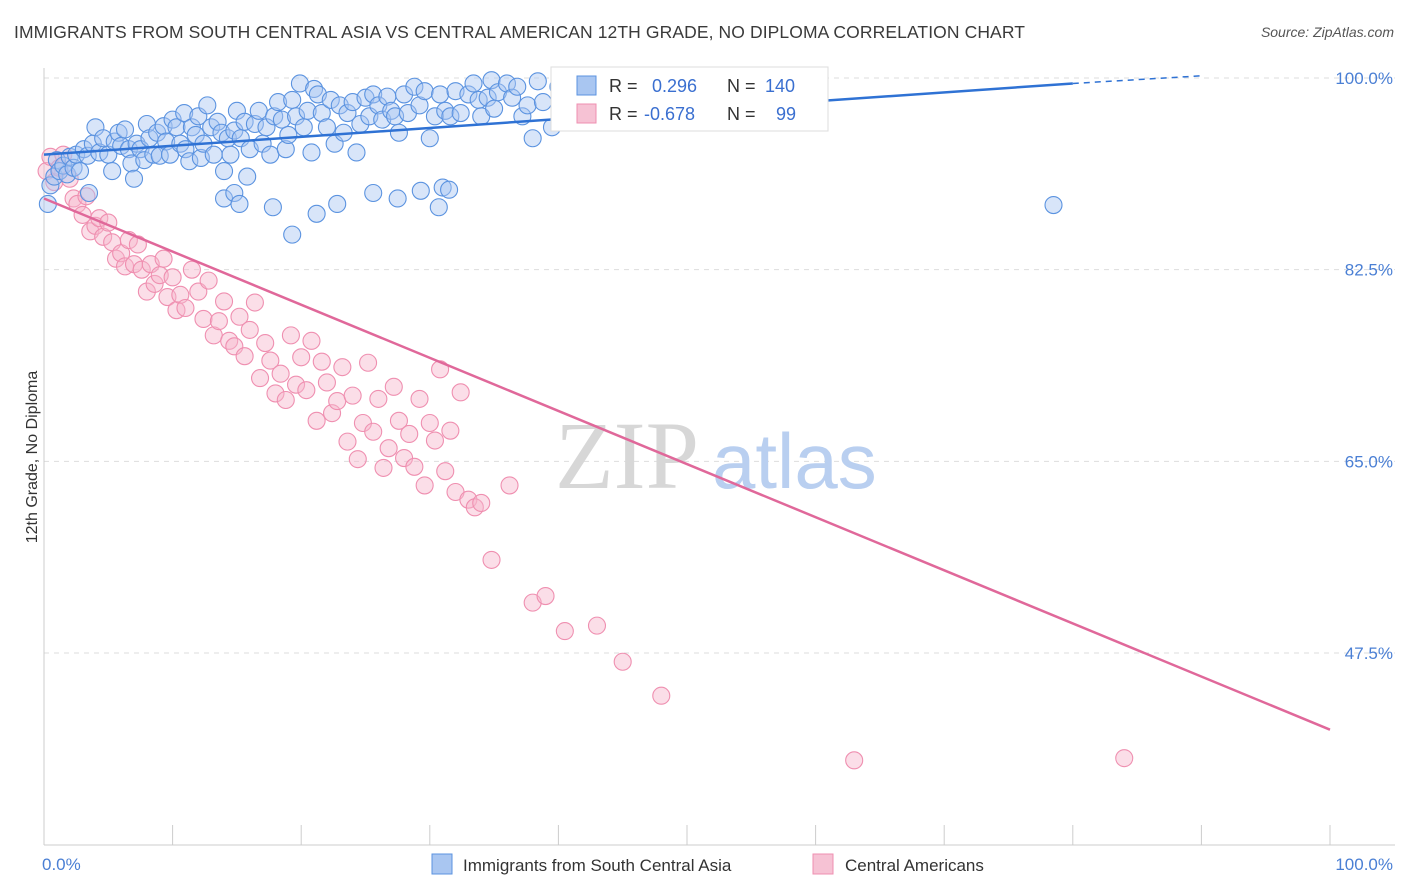 This screenshot has width=1406, height=892. What do you see at coordinates (597, 865) in the screenshot?
I see `legend-blue-label: Immigrants from South Central Asia` at bounding box center [597, 865].